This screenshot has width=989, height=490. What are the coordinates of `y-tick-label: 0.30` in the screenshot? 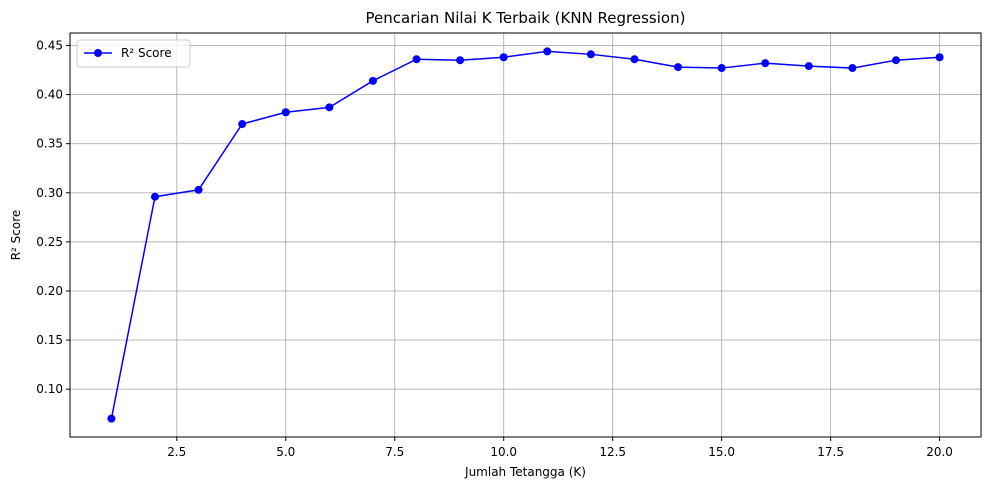 It's located at (49, 193).